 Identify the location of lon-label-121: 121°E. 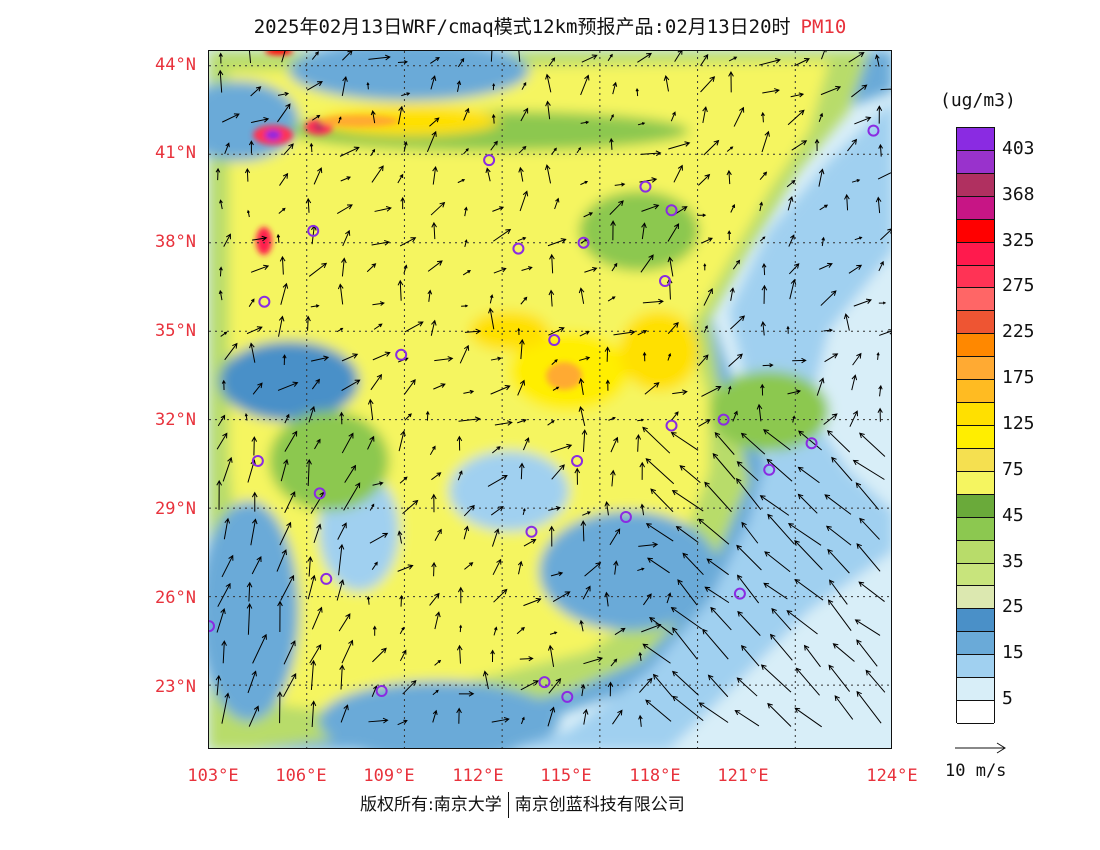
(743, 776).